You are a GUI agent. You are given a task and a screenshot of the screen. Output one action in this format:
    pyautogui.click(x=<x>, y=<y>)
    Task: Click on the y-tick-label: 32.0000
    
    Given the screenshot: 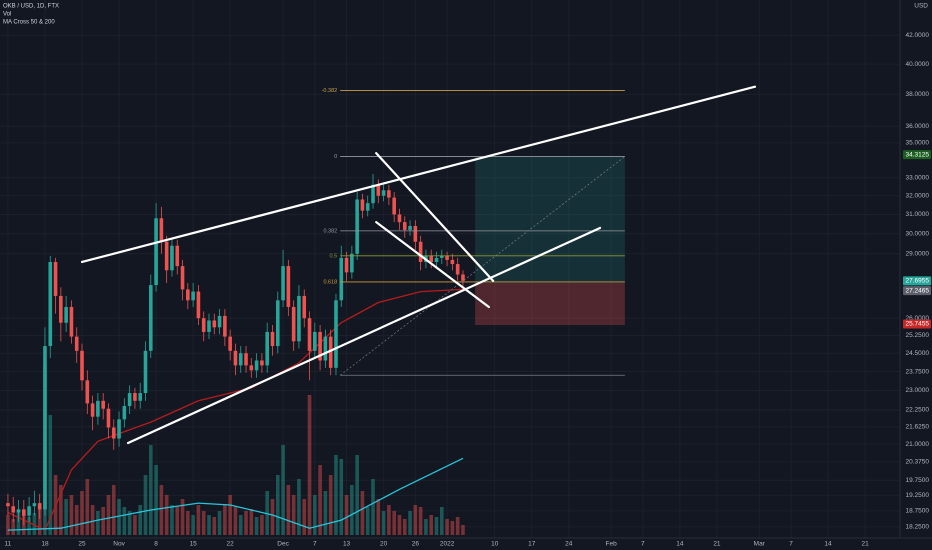 What is the action you would take?
    pyautogui.click(x=918, y=195)
    